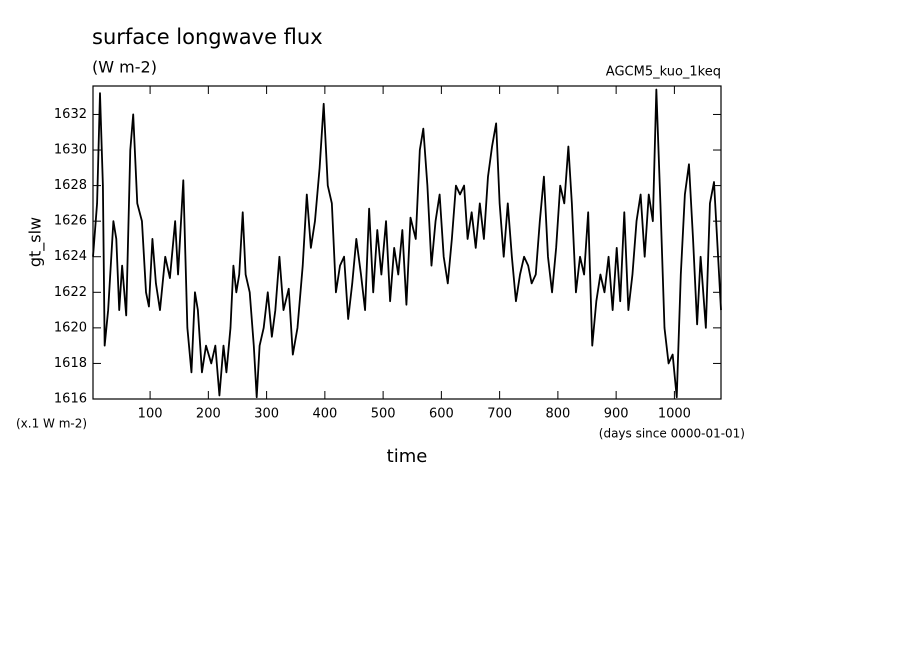  I want to click on y-tick-label: 1622, so click(70, 292).